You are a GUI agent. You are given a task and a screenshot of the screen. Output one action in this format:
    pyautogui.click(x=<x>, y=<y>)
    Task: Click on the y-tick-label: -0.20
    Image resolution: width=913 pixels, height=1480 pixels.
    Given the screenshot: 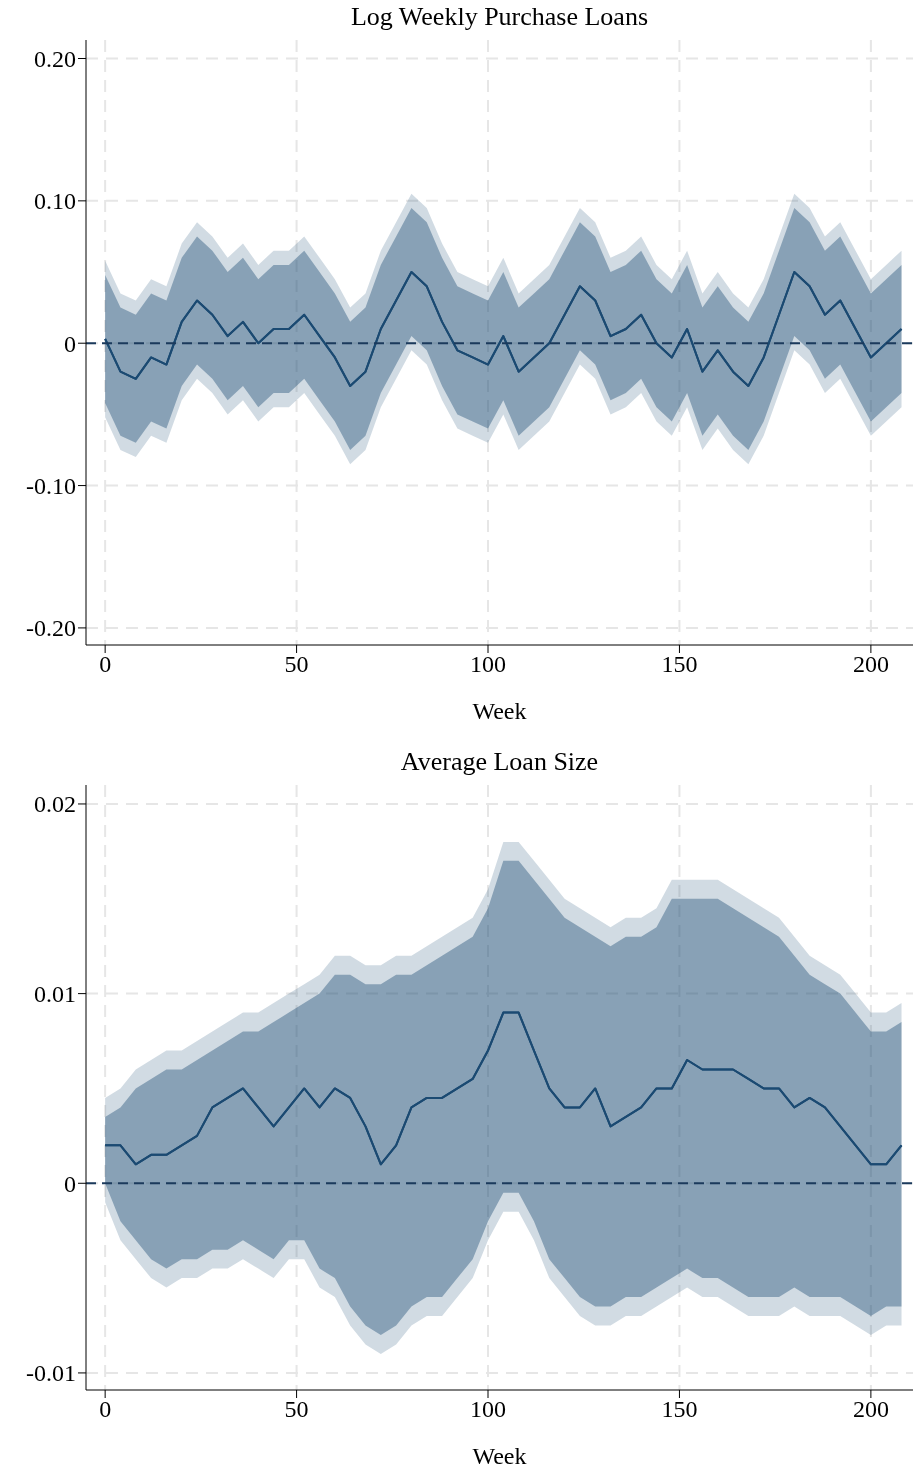 What is the action you would take?
    pyautogui.click(x=51, y=628)
    